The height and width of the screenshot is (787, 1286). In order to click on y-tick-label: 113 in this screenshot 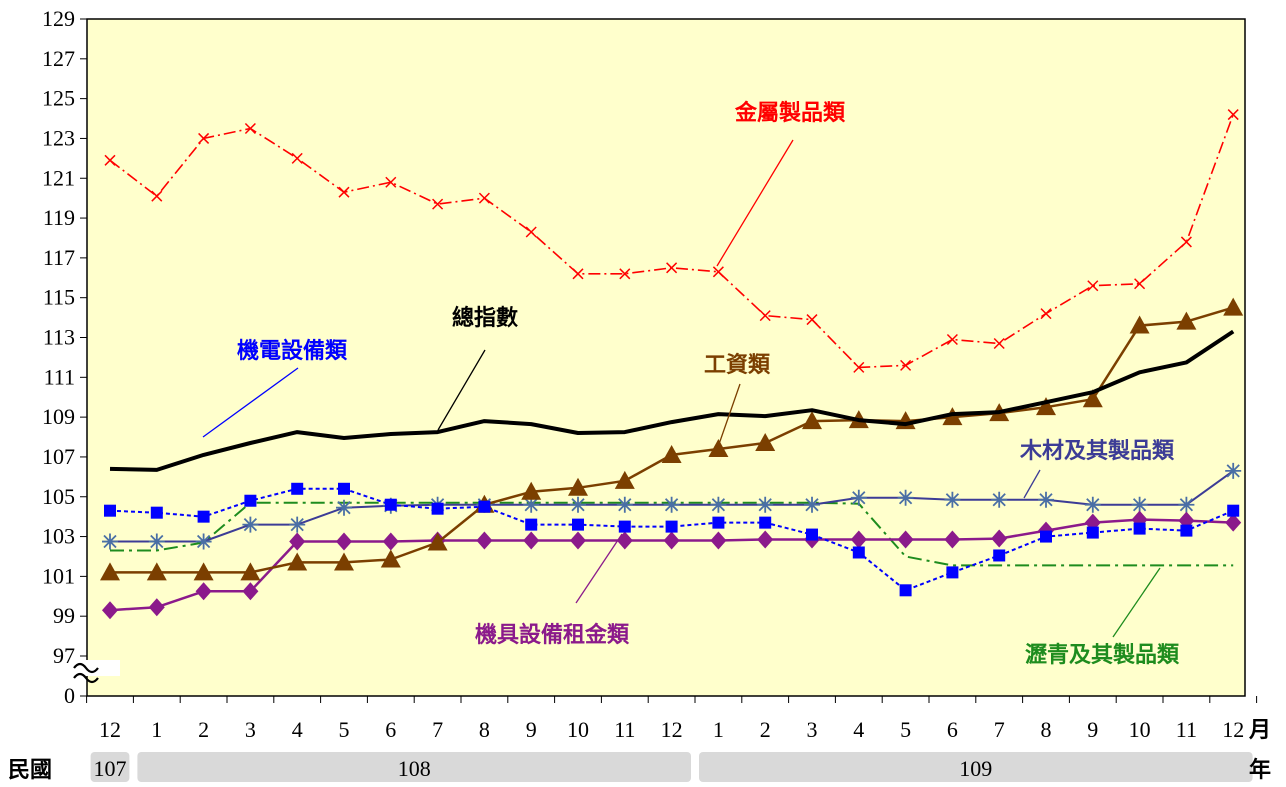, I will do `click(59, 337)`.